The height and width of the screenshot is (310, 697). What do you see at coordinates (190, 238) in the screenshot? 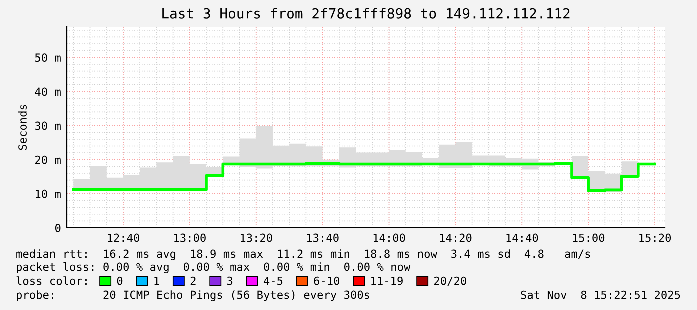
I see `x-tick-label: 13:00` at bounding box center [190, 238].